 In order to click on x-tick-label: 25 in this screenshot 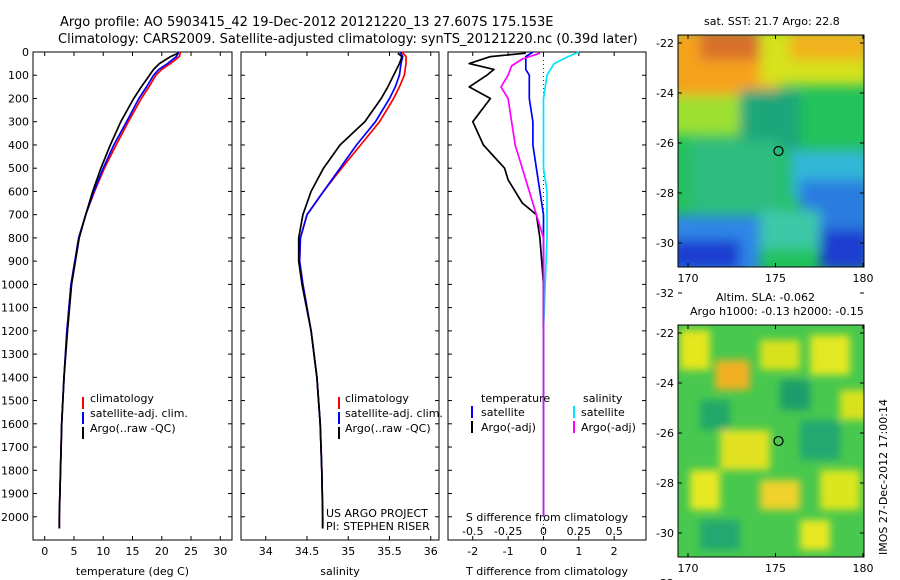, I will do `click(191, 551)`.